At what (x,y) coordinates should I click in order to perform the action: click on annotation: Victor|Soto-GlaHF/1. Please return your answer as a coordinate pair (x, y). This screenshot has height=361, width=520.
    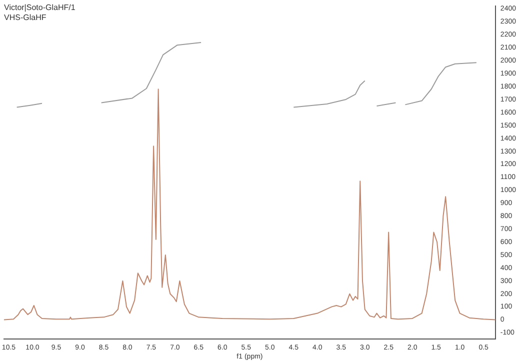
    Looking at the image, I should click on (40, 7).